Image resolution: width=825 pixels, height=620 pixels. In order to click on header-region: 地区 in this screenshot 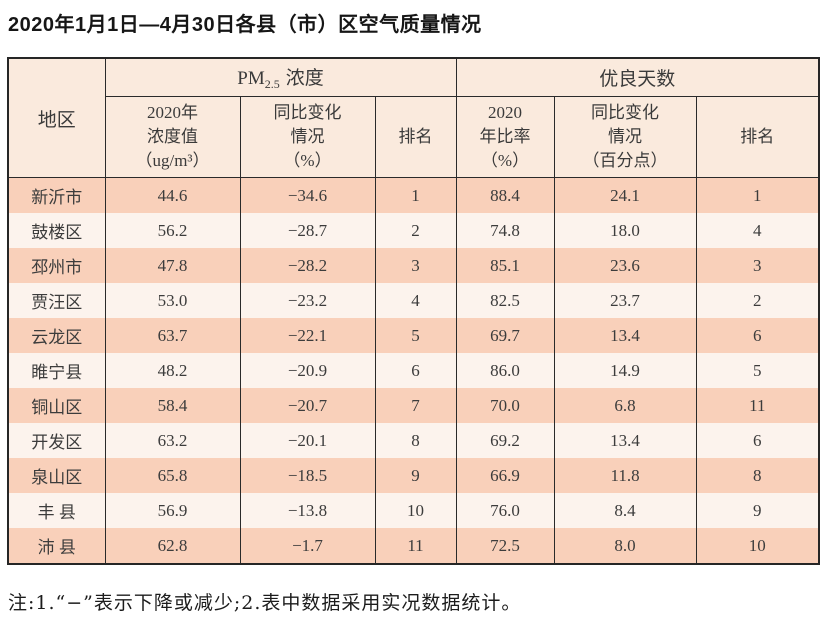, I will do `click(56, 118)`.